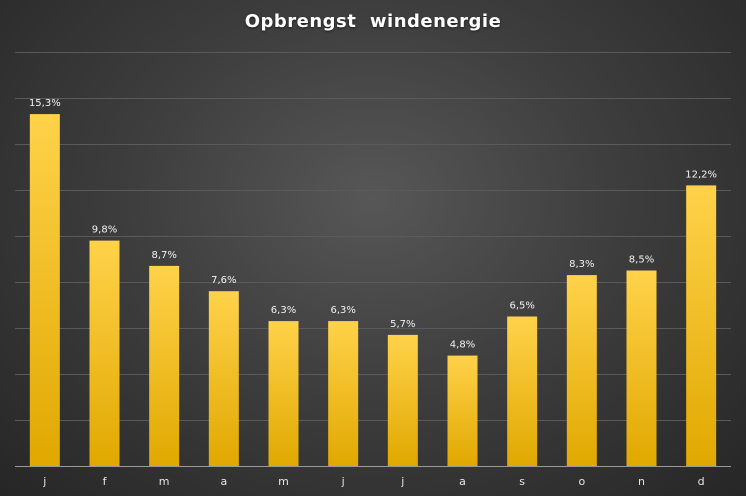  Describe the element at coordinates (223, 280) in the screenshot. I see `data-label: 7,6%` at that location.